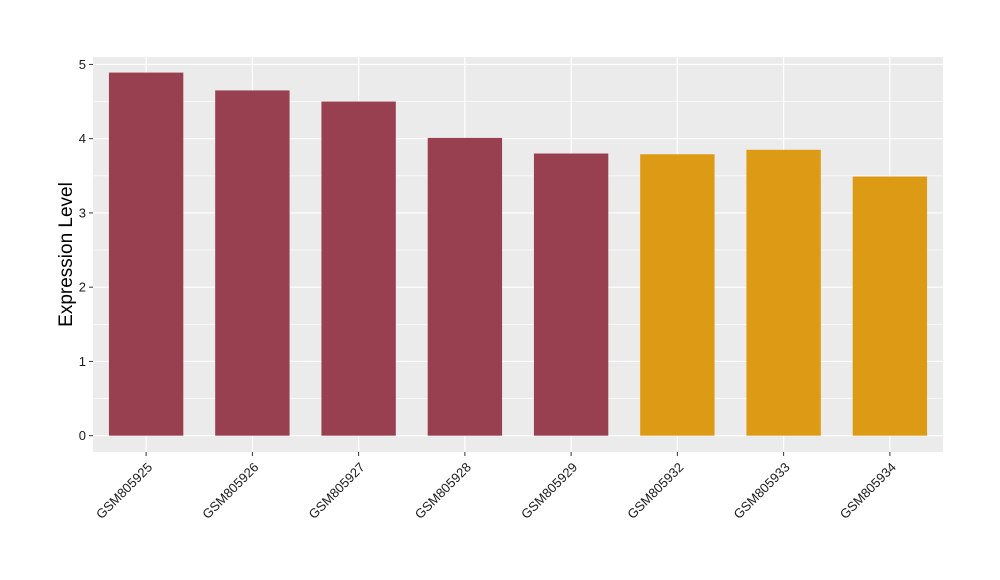 Image resolution: width=1000 pixels, height=580 pixels. Describe the element at coordinates (358, 268) in the screenshot. I see `bar-GSM805927` at that location.